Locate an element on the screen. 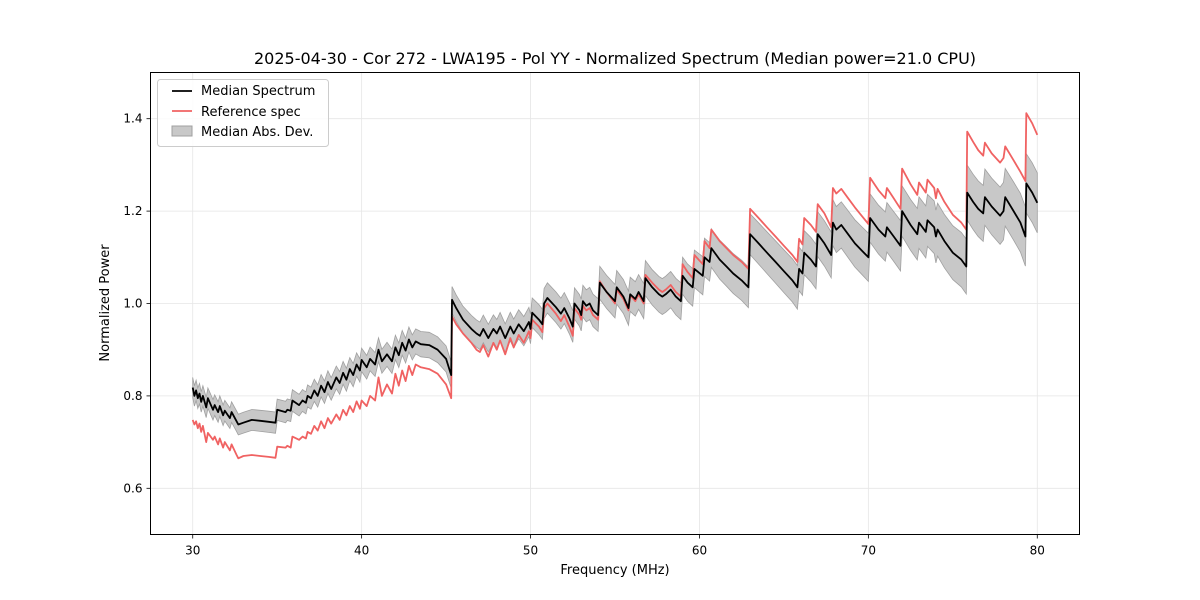 The height and width of the screenshot is (600, 1200). legend-box is located at coordinates (243, 113).